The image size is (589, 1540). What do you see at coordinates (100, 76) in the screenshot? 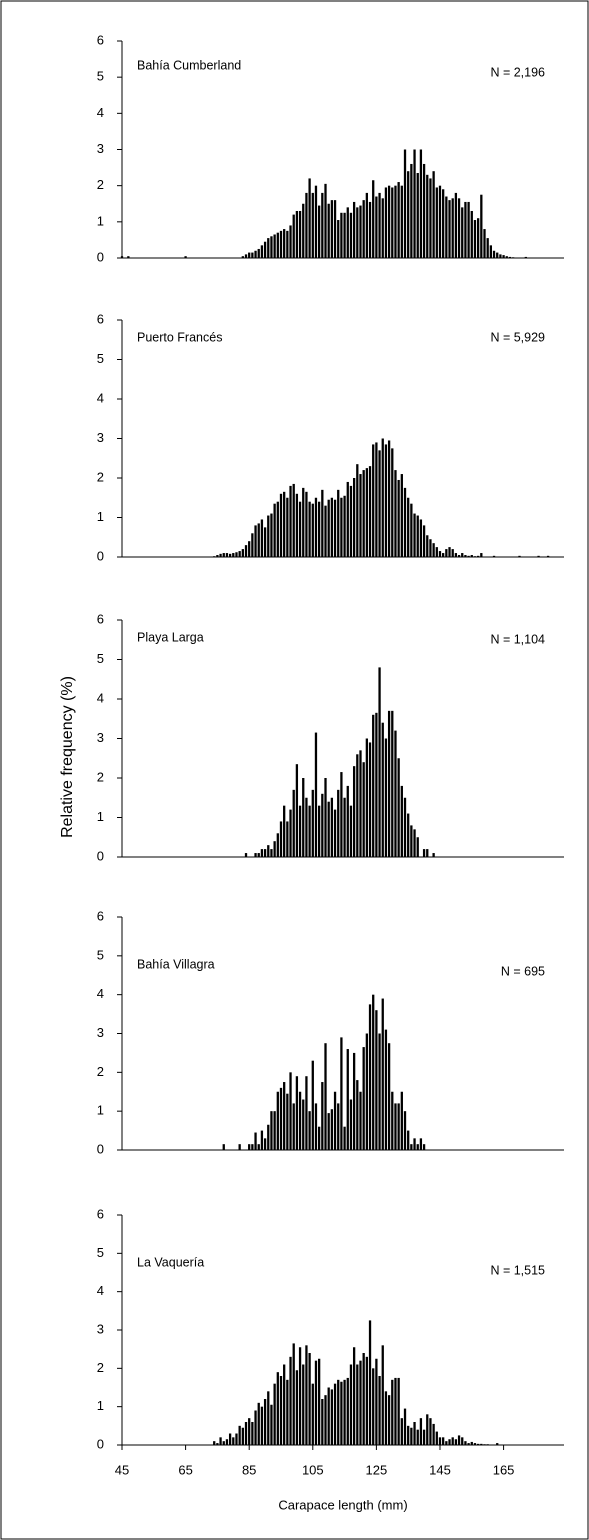
I see `y-tick-label: 5` at bounding box center [100, 76].